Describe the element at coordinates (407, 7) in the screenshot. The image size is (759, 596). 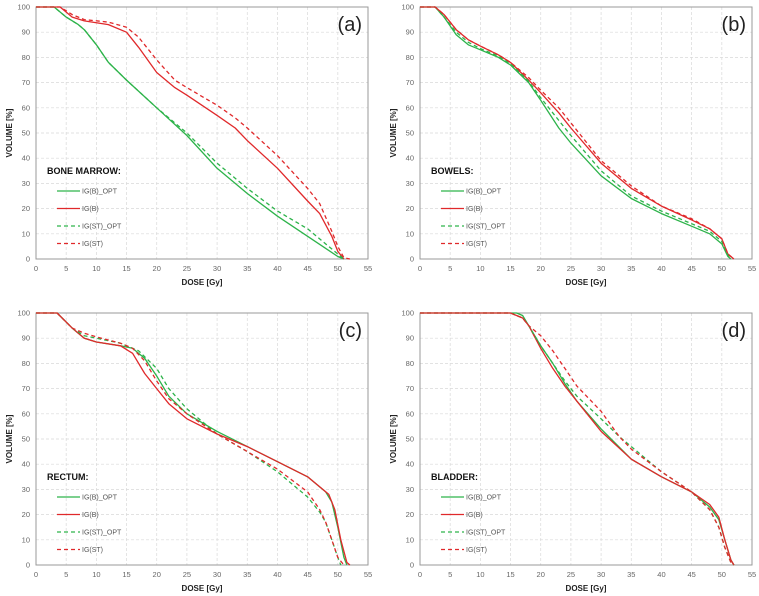
I see `y-tick-label: 100` at that location.